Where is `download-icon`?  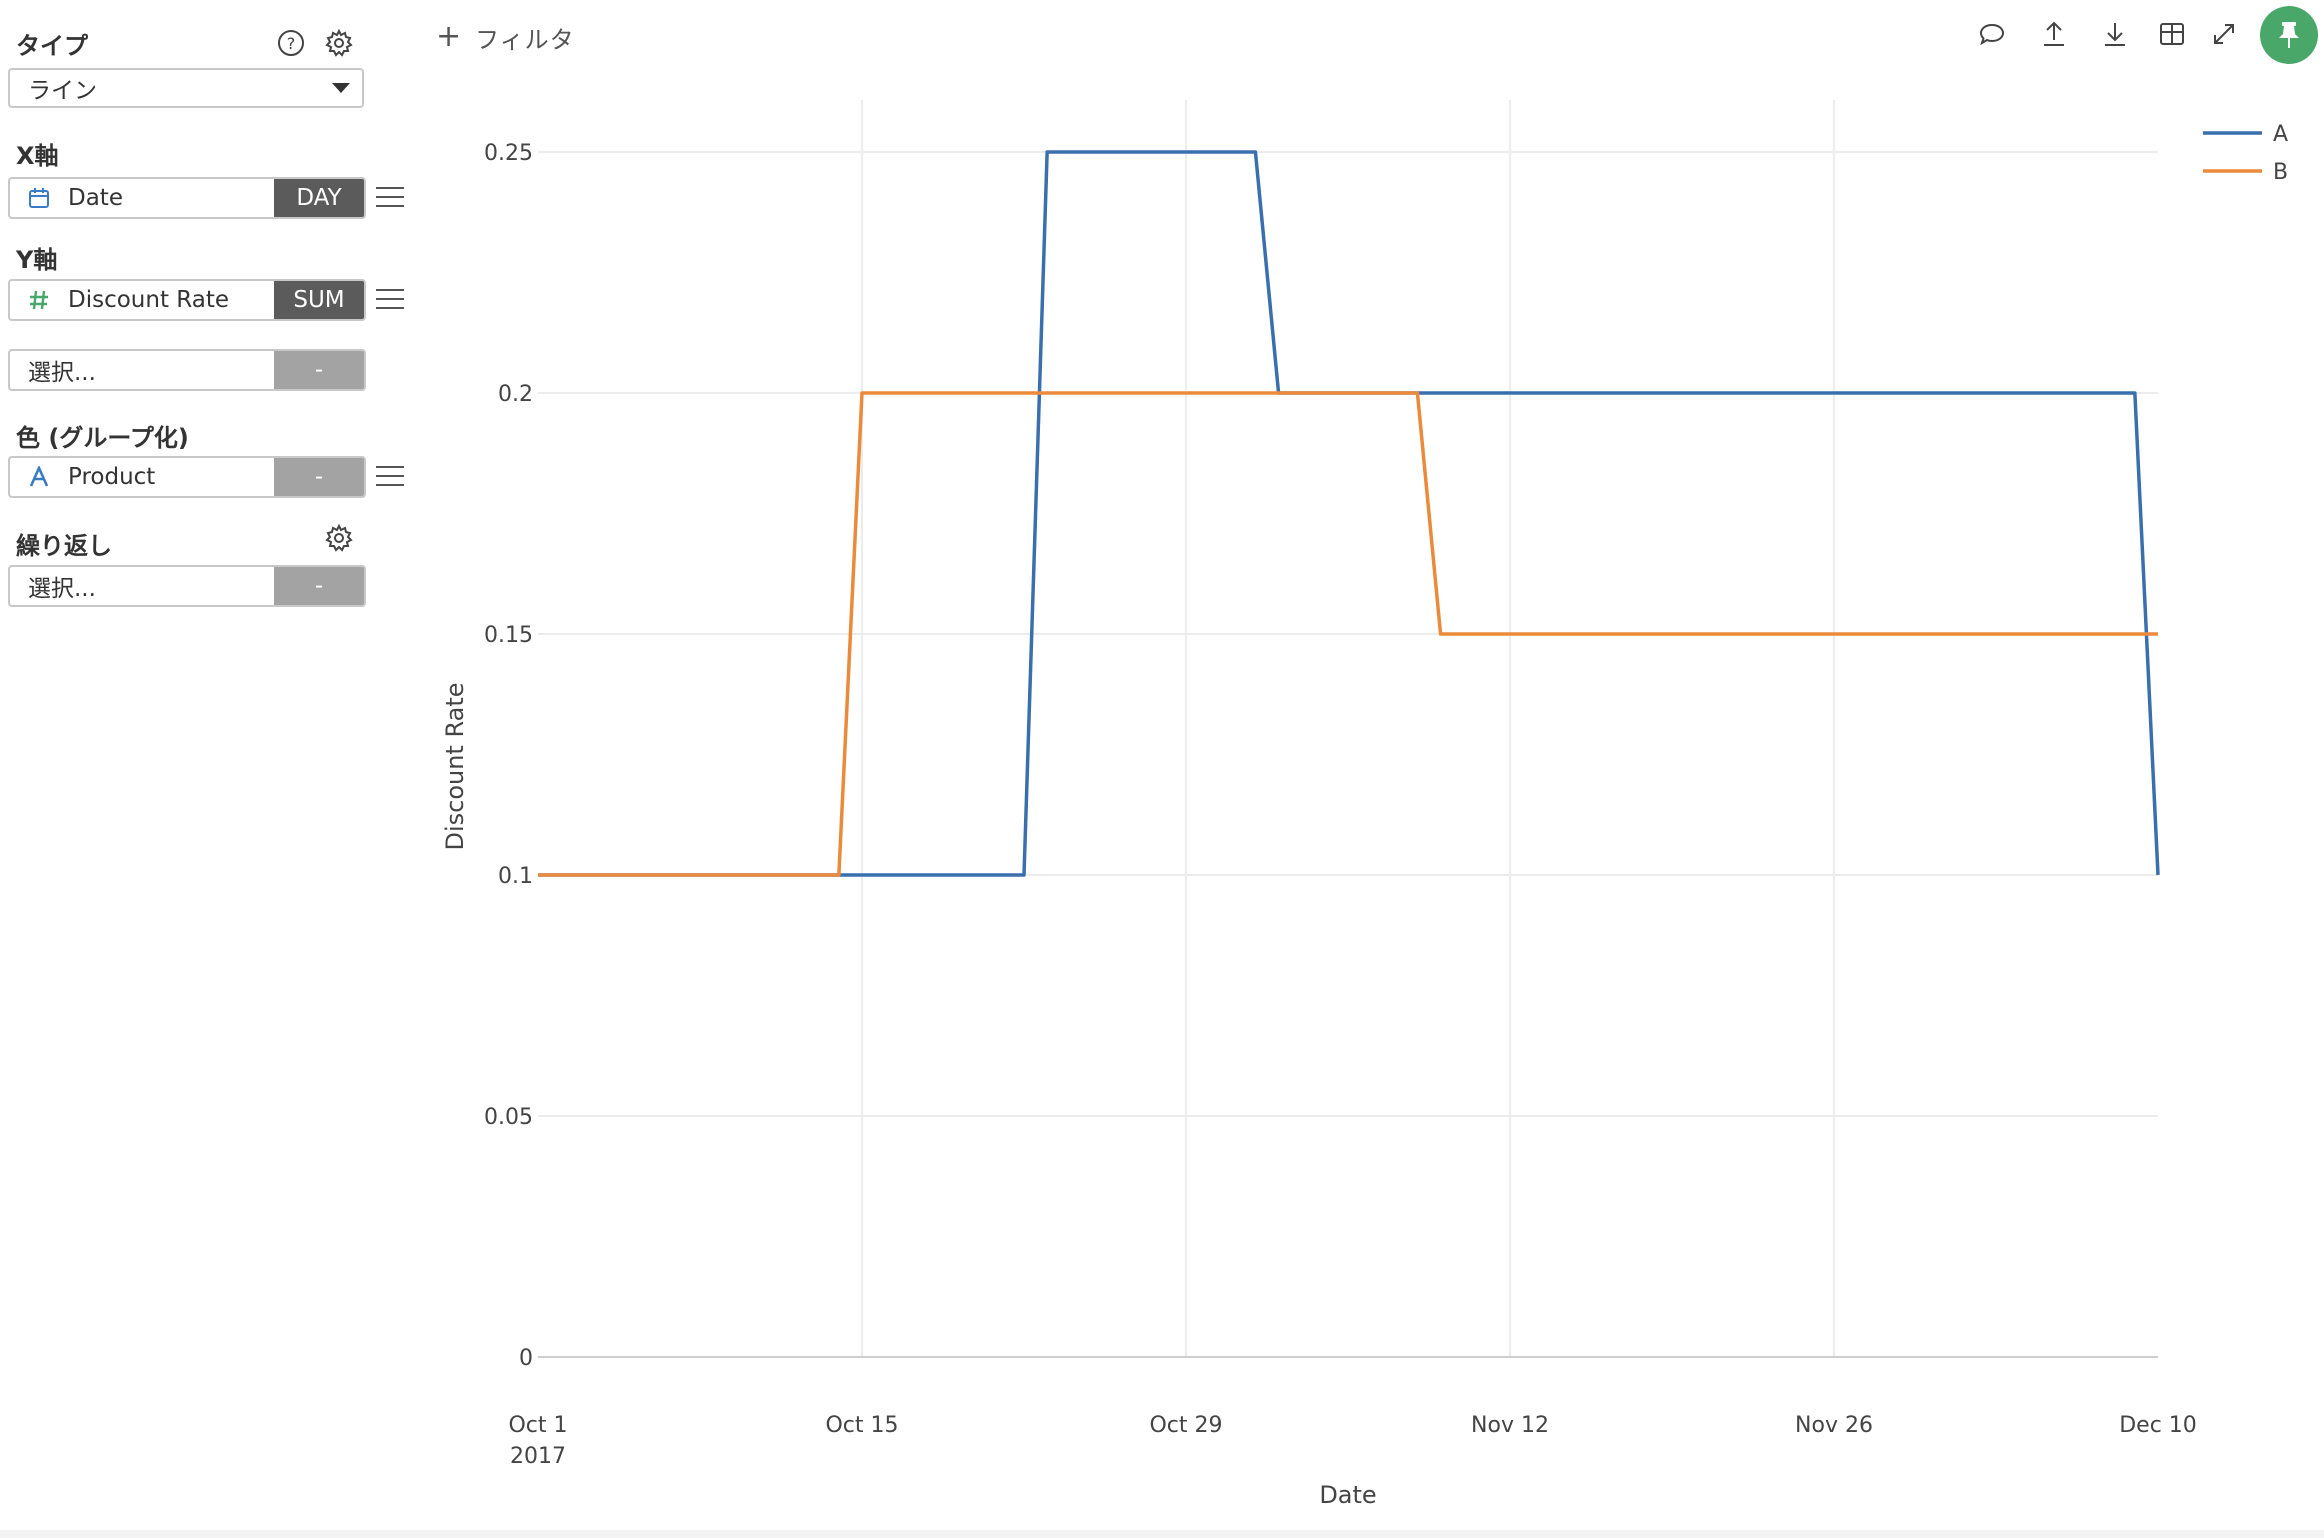 download-icon is located at coordinates (2115, 34).